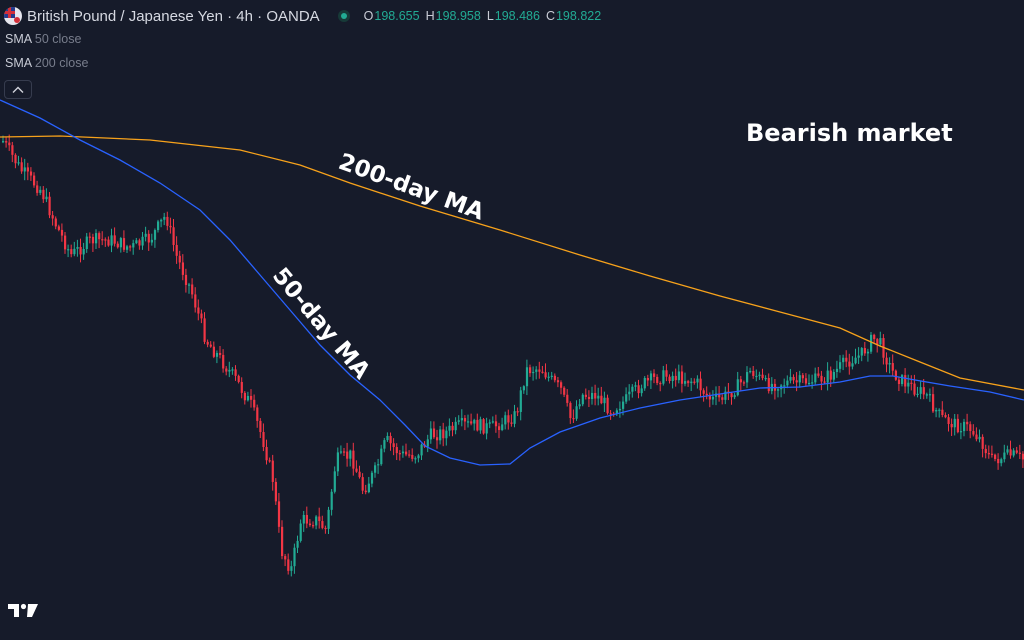  Describe the element at coordinates (46, 63) in the screenshot. I see `indicator-sma-200: SMA 200 close` at that location.